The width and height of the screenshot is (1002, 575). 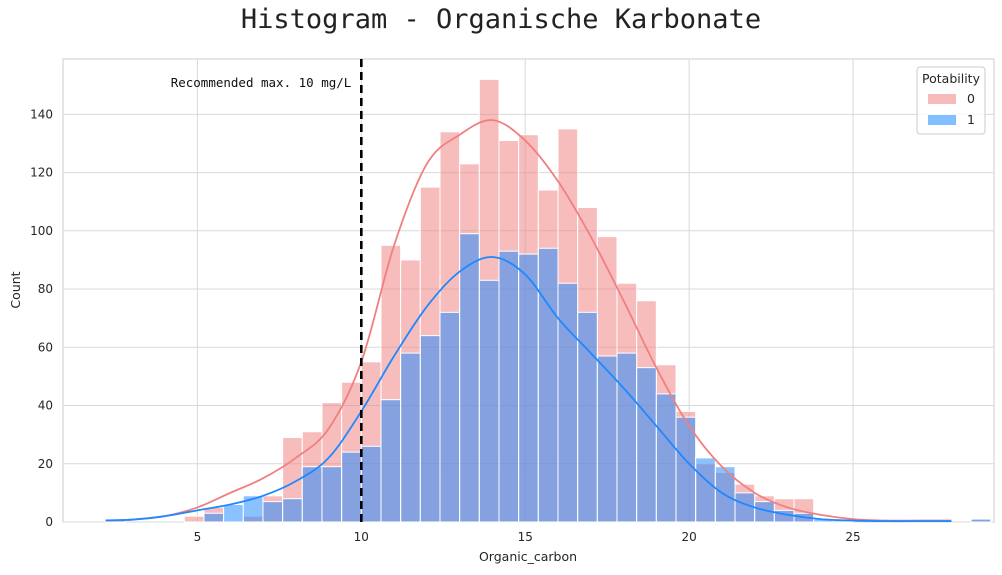 I want to click on x-tick-label: 25, so click(x=852, y=537).